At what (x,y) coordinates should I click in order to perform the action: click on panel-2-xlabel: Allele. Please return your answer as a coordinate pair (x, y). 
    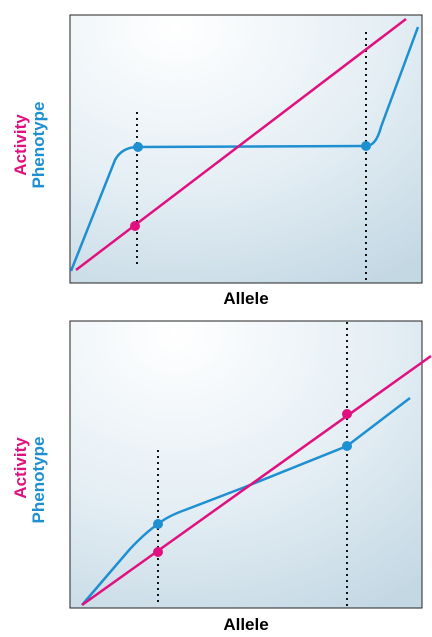
    Looking at the image, I should click on (245, 624).